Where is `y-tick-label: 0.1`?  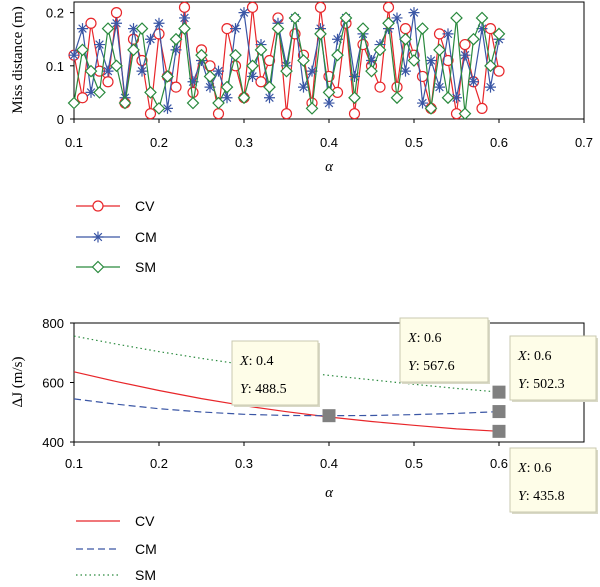 y-tick-label: 0.1 is located at coordinates (55, 66).